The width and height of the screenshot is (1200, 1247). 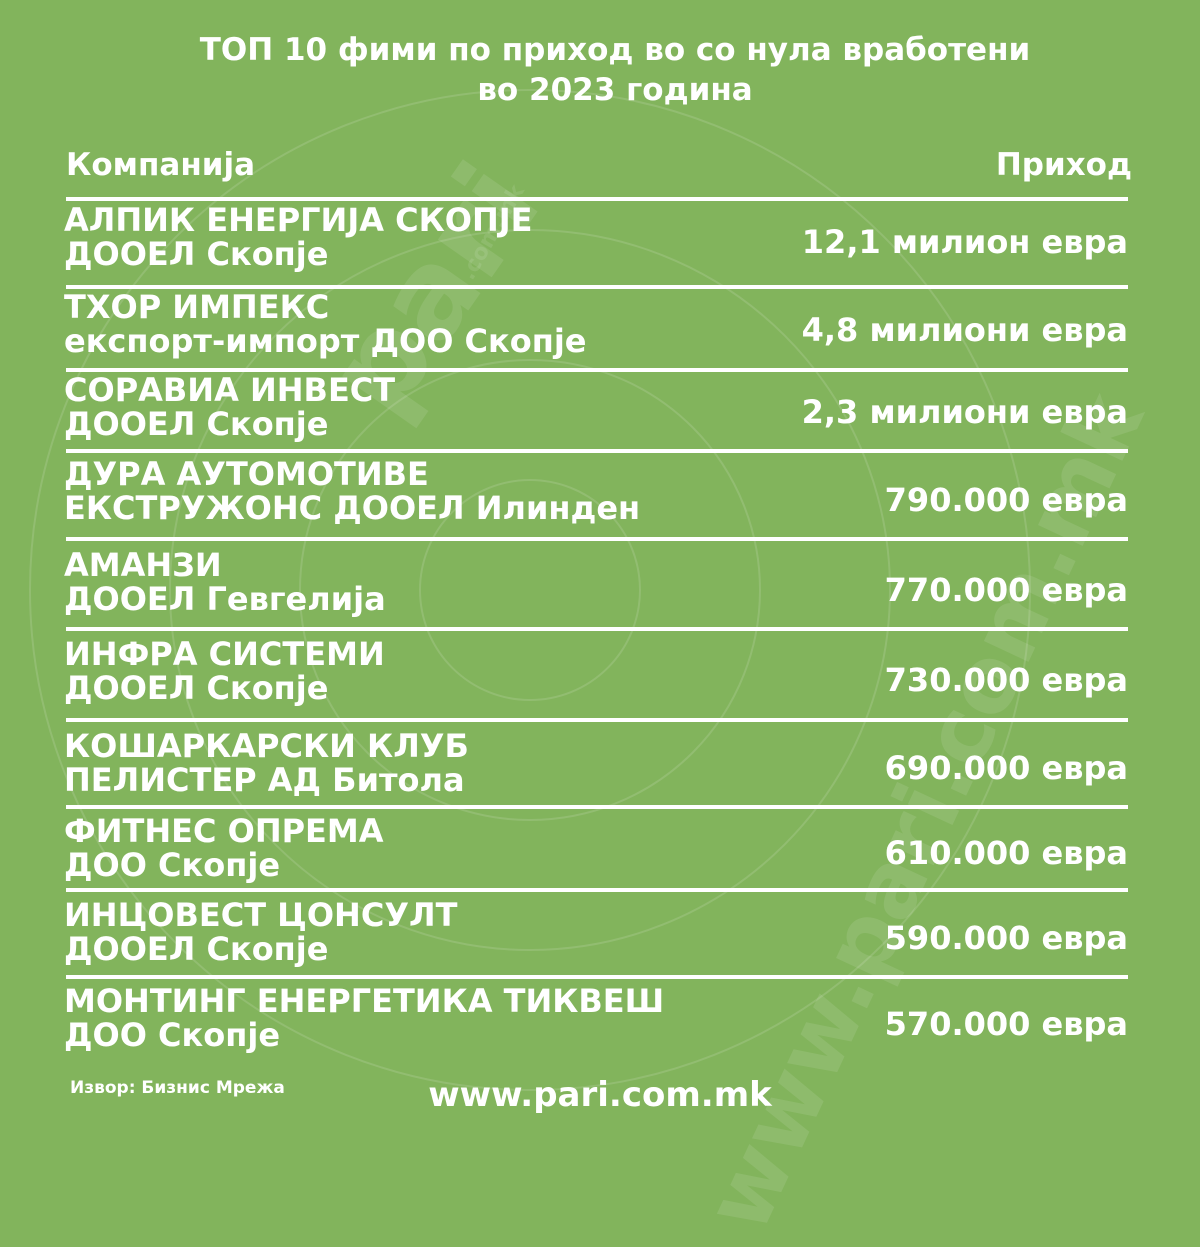 I want to click on table-row: ФИТНЕС ОПРЕМА ДОО Скопје 610.000 евра, so click(x=596, y=853).